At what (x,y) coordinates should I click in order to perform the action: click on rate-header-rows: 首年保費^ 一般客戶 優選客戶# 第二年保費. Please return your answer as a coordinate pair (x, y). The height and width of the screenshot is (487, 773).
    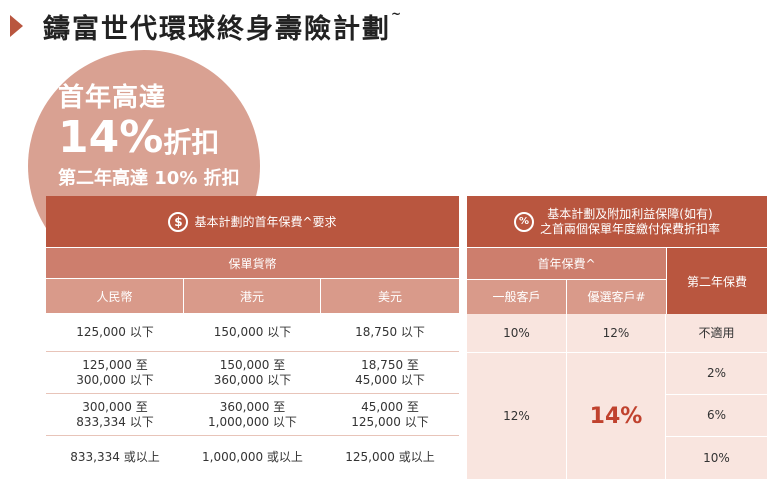
    Looking at the image, I should click on (617, 280).